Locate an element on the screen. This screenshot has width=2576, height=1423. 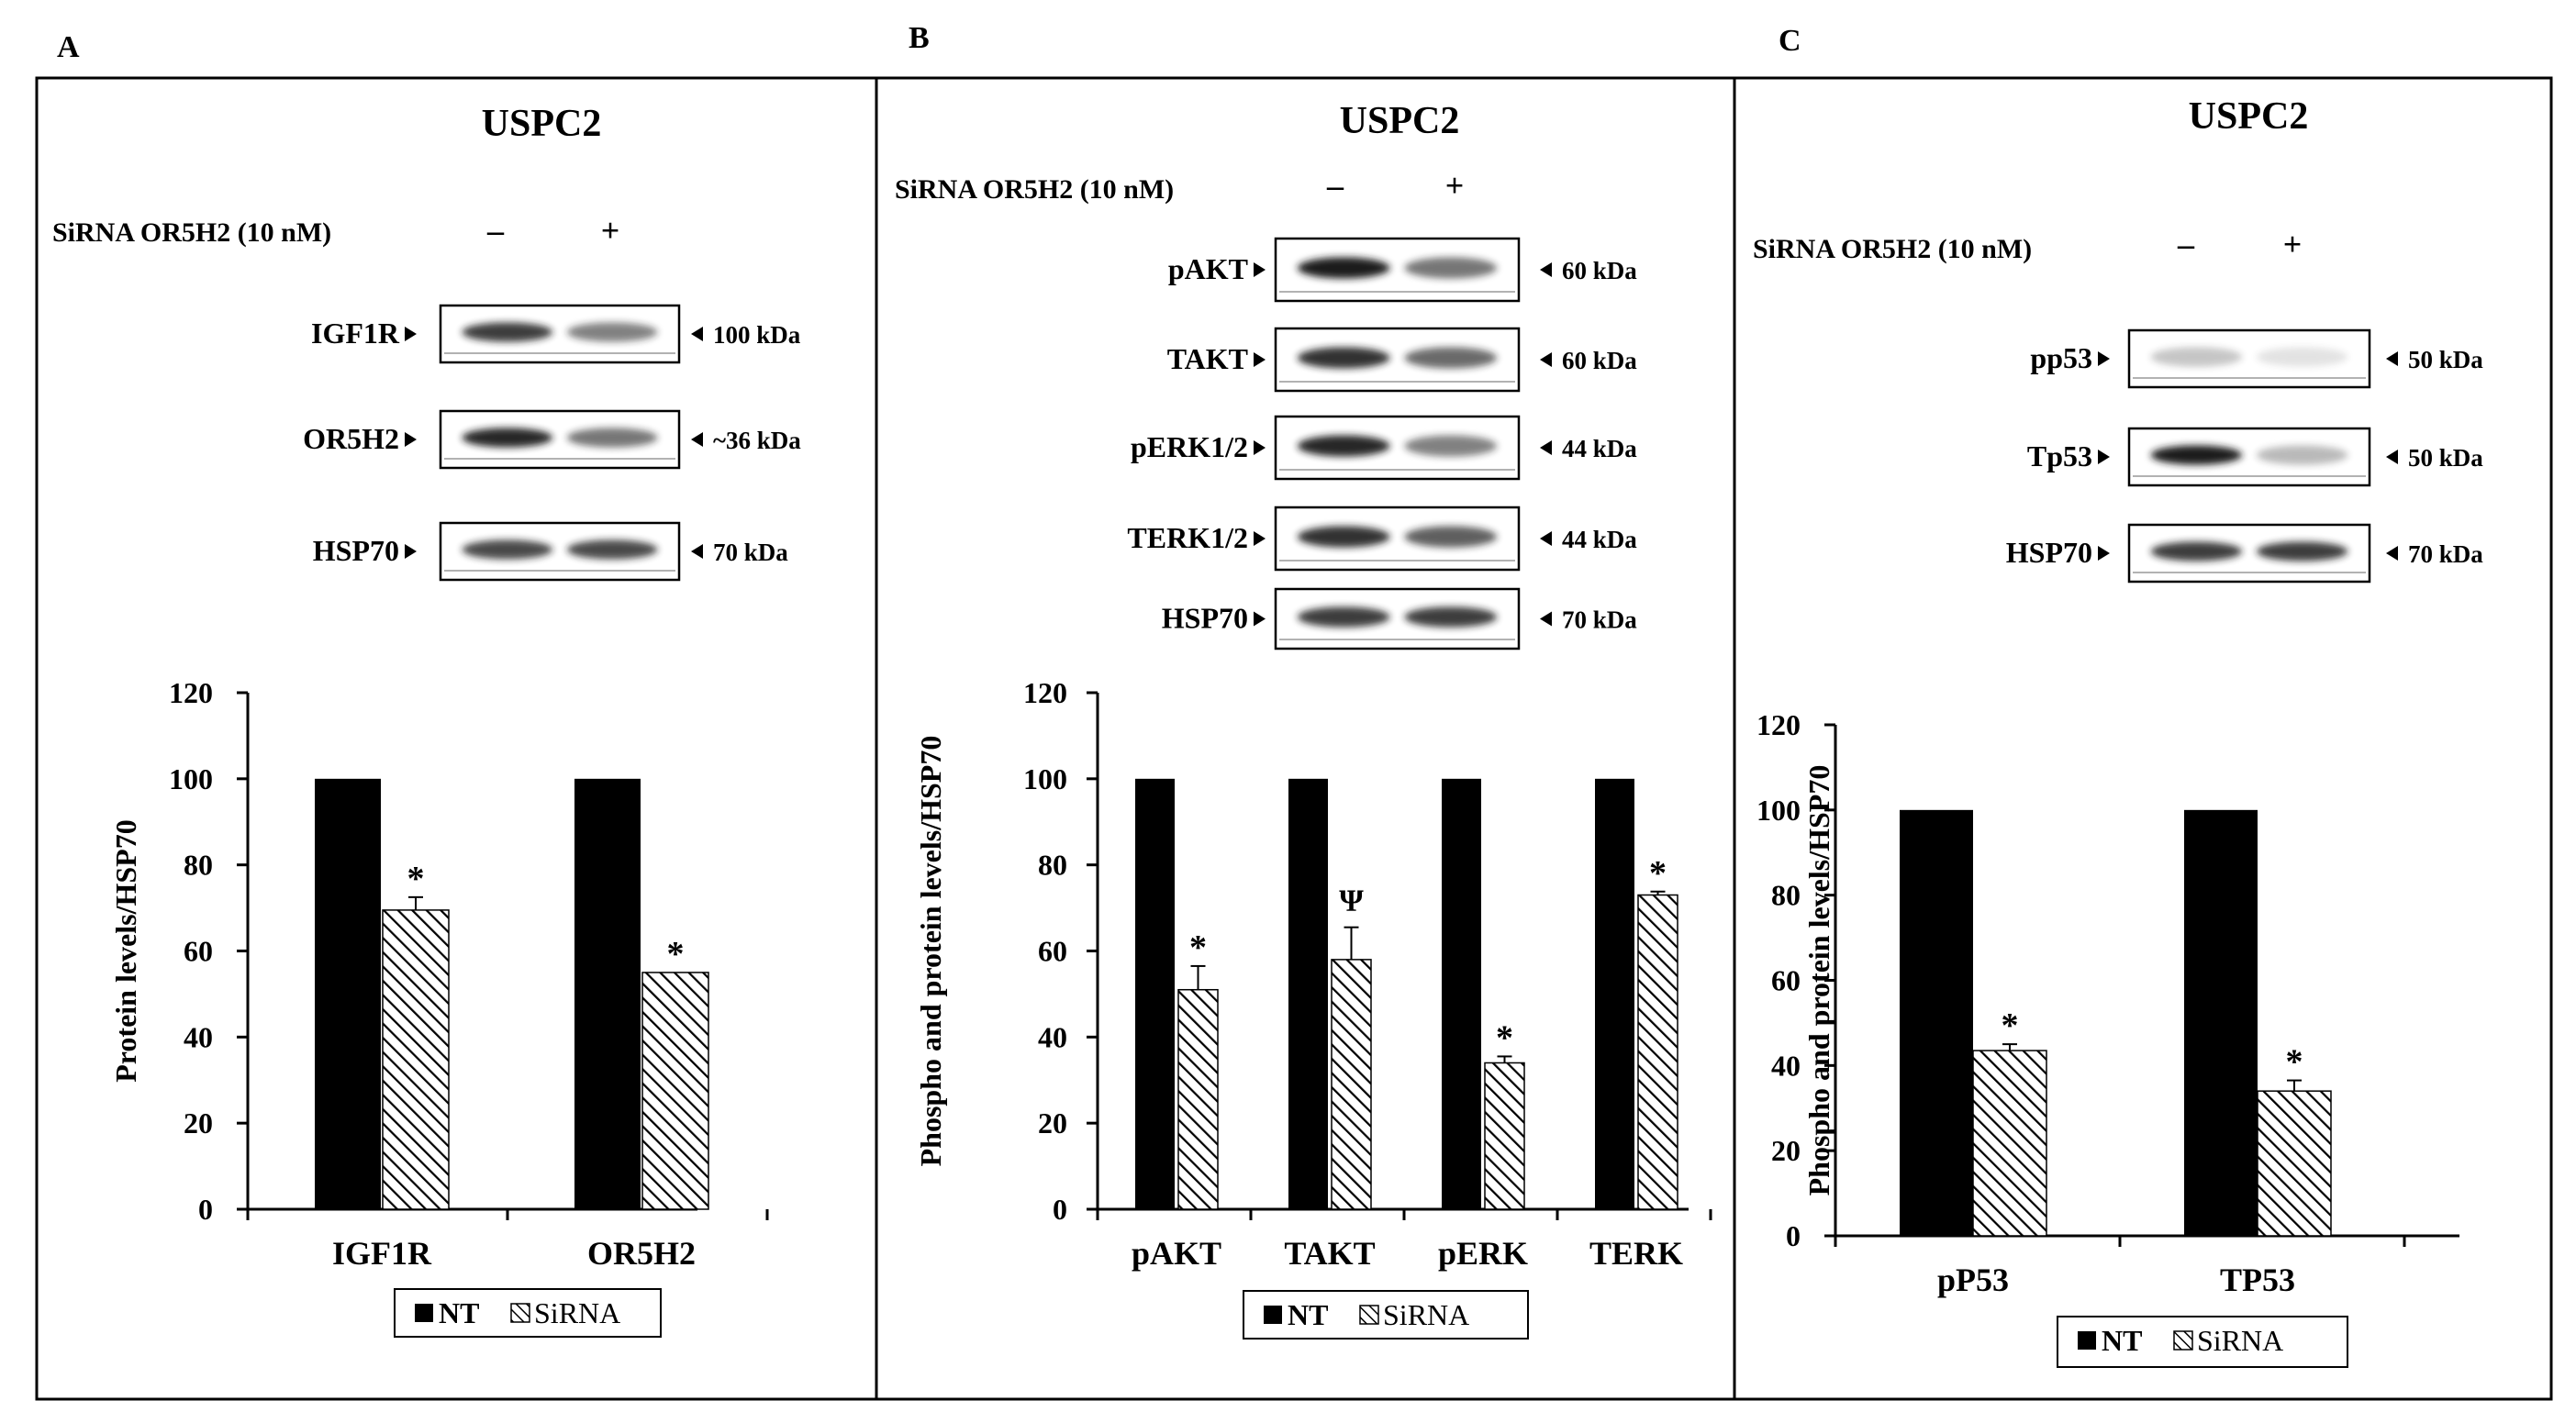
blot-label: OR5H2 is located at coordinates (351, 438).